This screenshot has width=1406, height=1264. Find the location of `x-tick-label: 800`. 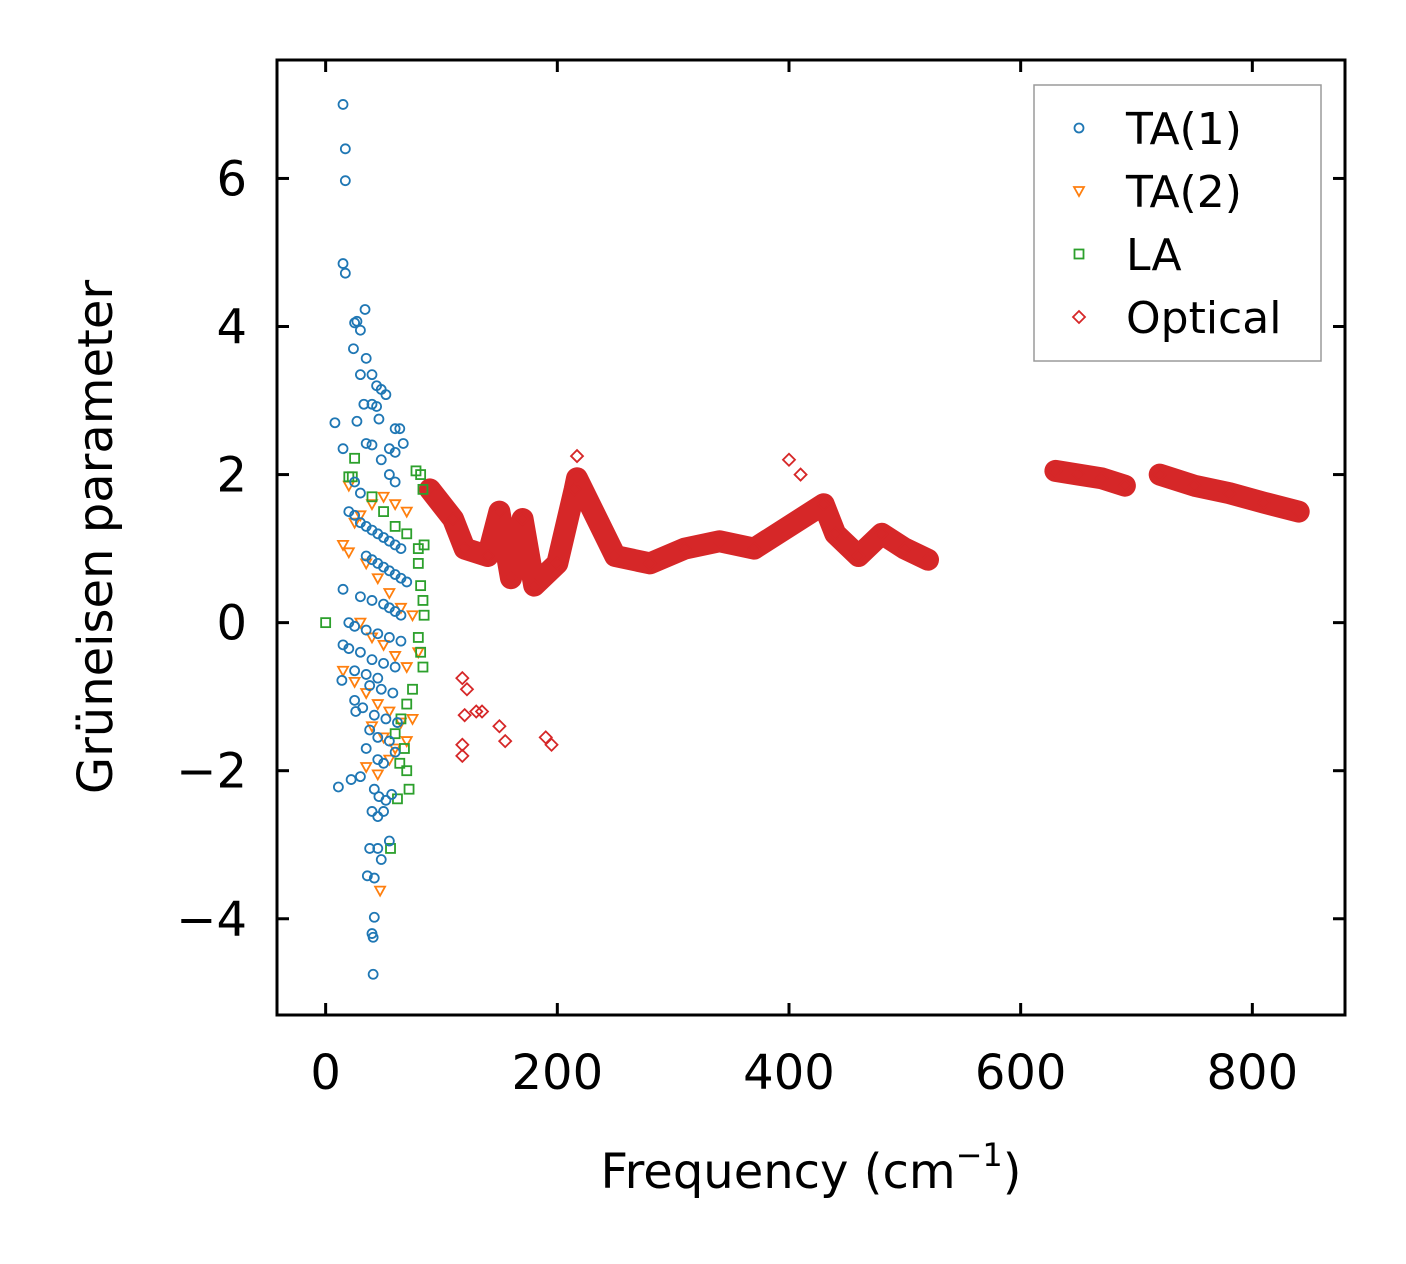

x-tick-label: 800 is located at coordinates (1253, 1073).